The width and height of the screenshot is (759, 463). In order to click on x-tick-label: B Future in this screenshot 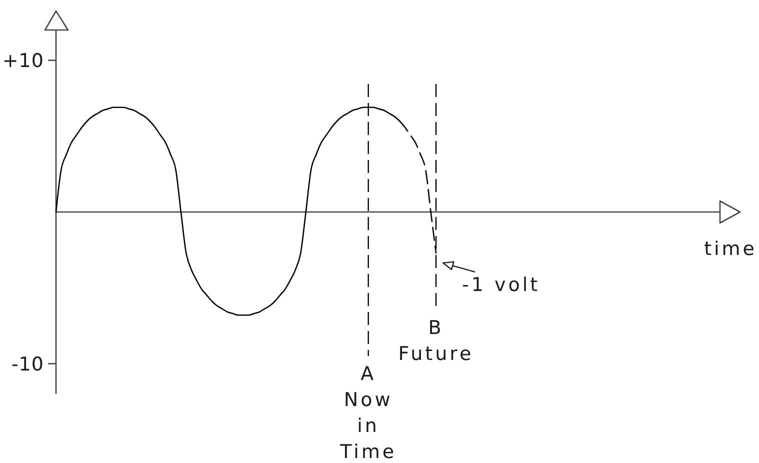, I will do `click(436, 341)`.